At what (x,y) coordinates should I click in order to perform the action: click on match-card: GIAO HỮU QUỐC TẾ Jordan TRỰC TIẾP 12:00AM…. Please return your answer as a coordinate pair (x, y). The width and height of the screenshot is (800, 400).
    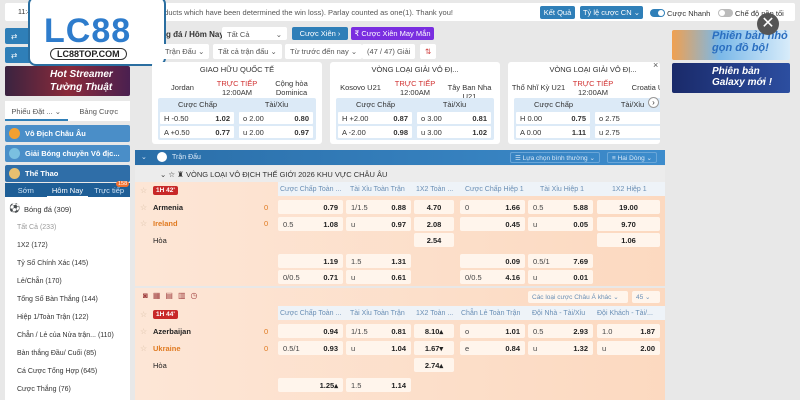
    Looking at the image, I should click on (237, 103).